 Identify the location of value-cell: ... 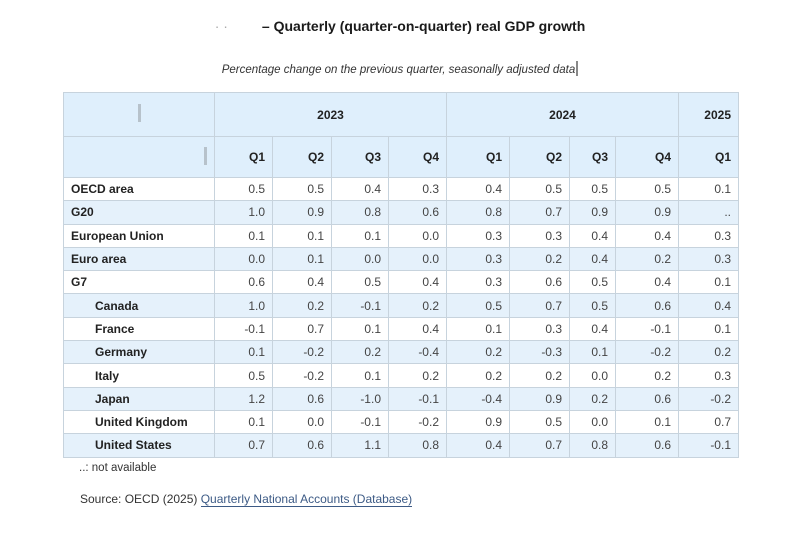
(708, 212).